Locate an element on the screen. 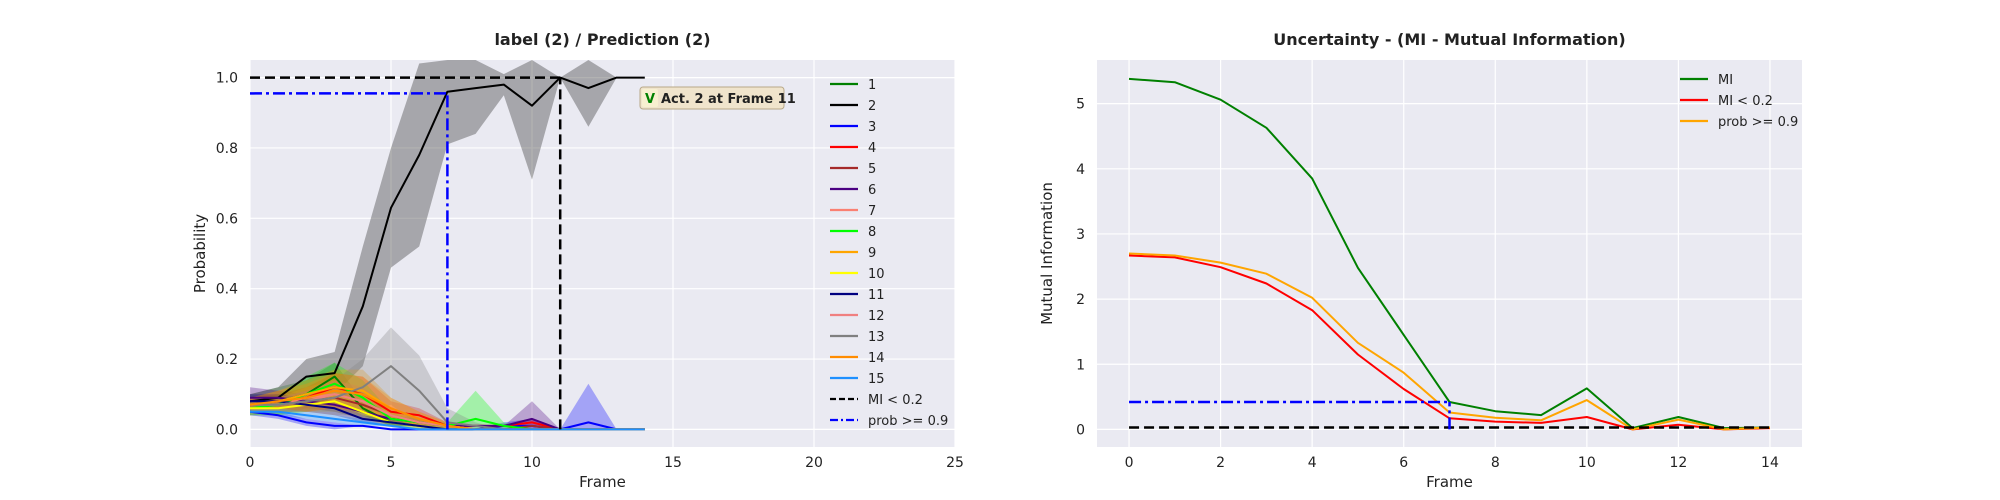 The width and height of the screenshot is (2000, 500). x-tick-label: 5 is located at coordinates (391, 463).